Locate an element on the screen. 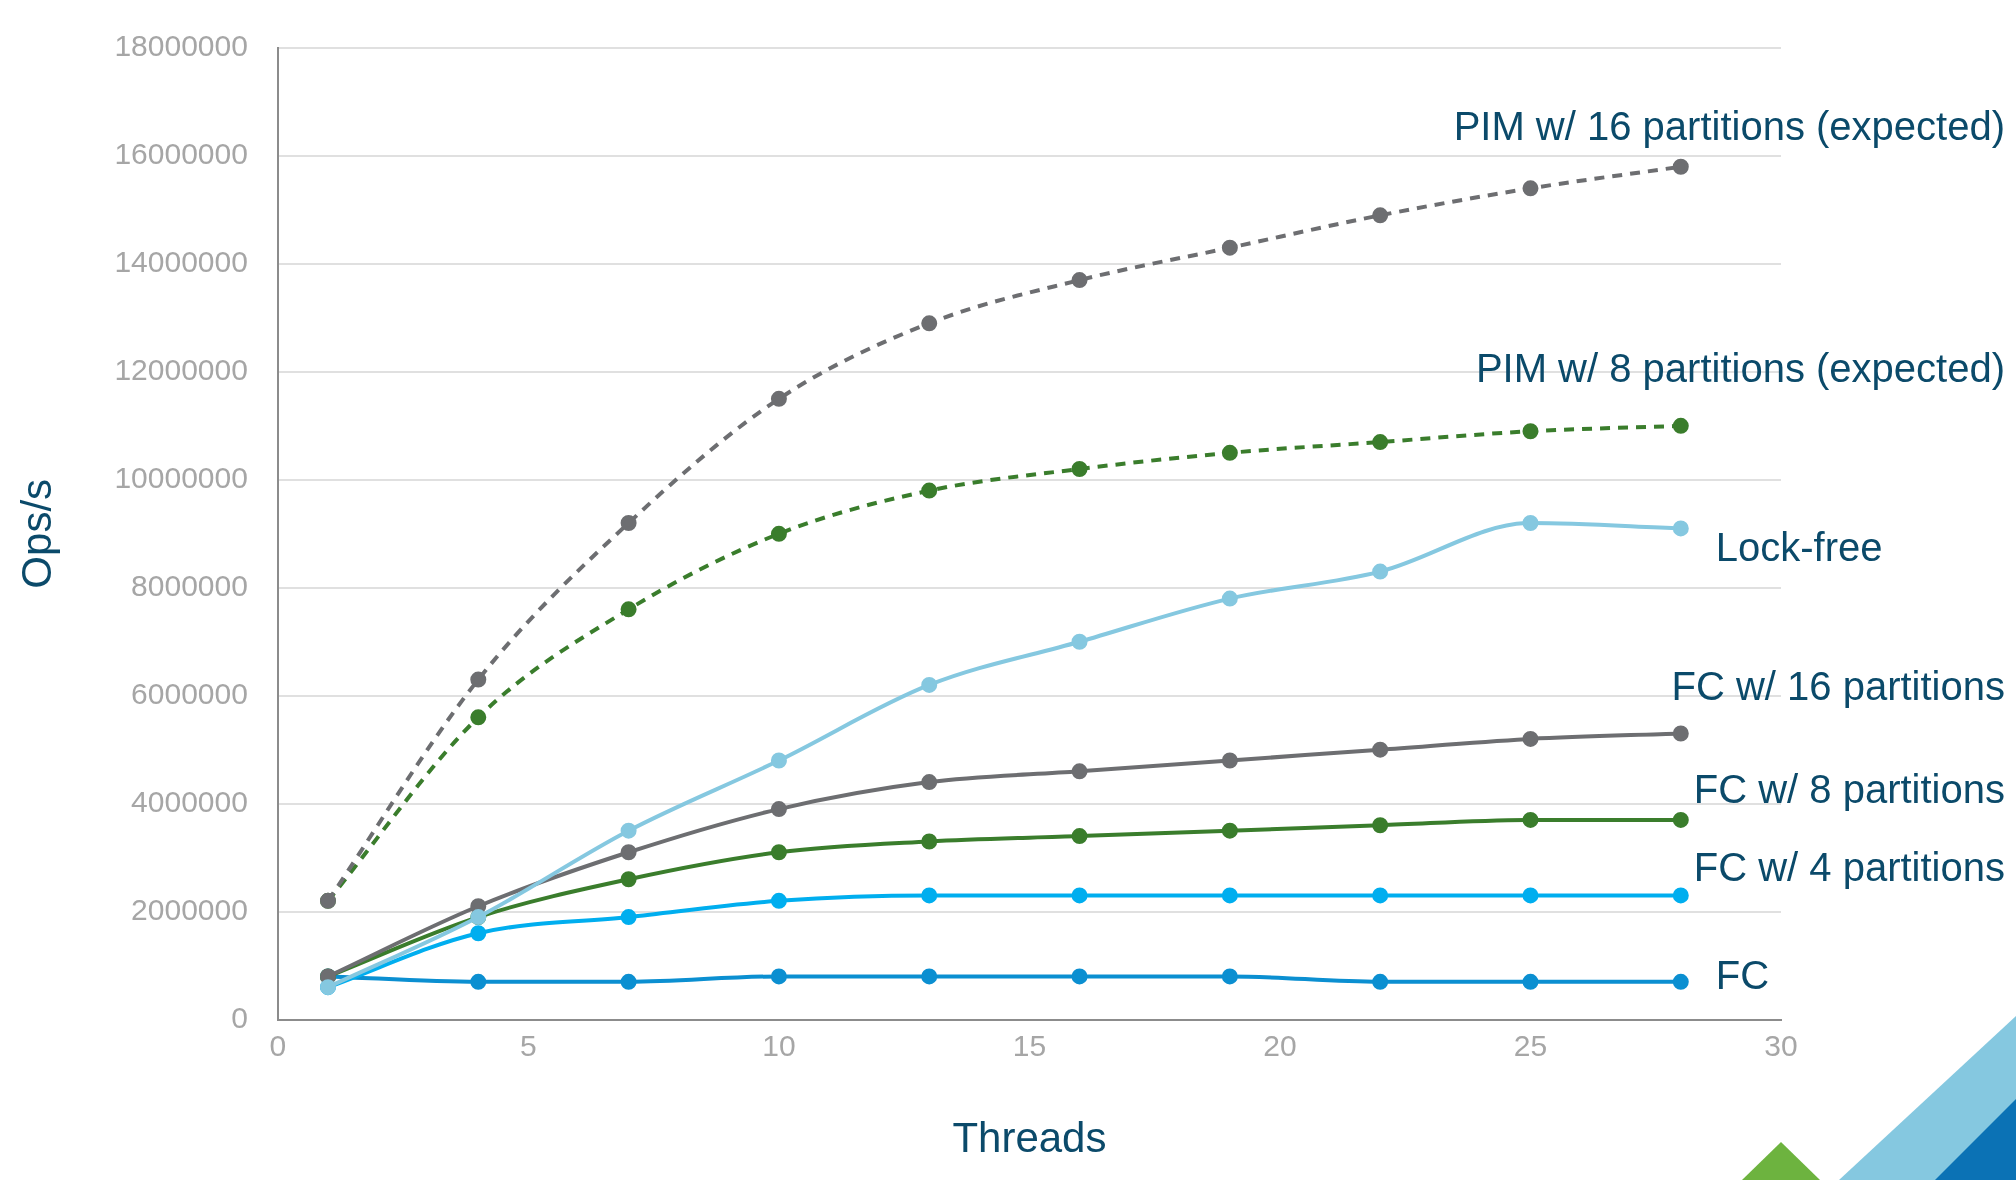 Image resolution: width=2016 pixels, height=1180 pixels. y-tick-label: 18000000 is located at coordinates (181, 46).